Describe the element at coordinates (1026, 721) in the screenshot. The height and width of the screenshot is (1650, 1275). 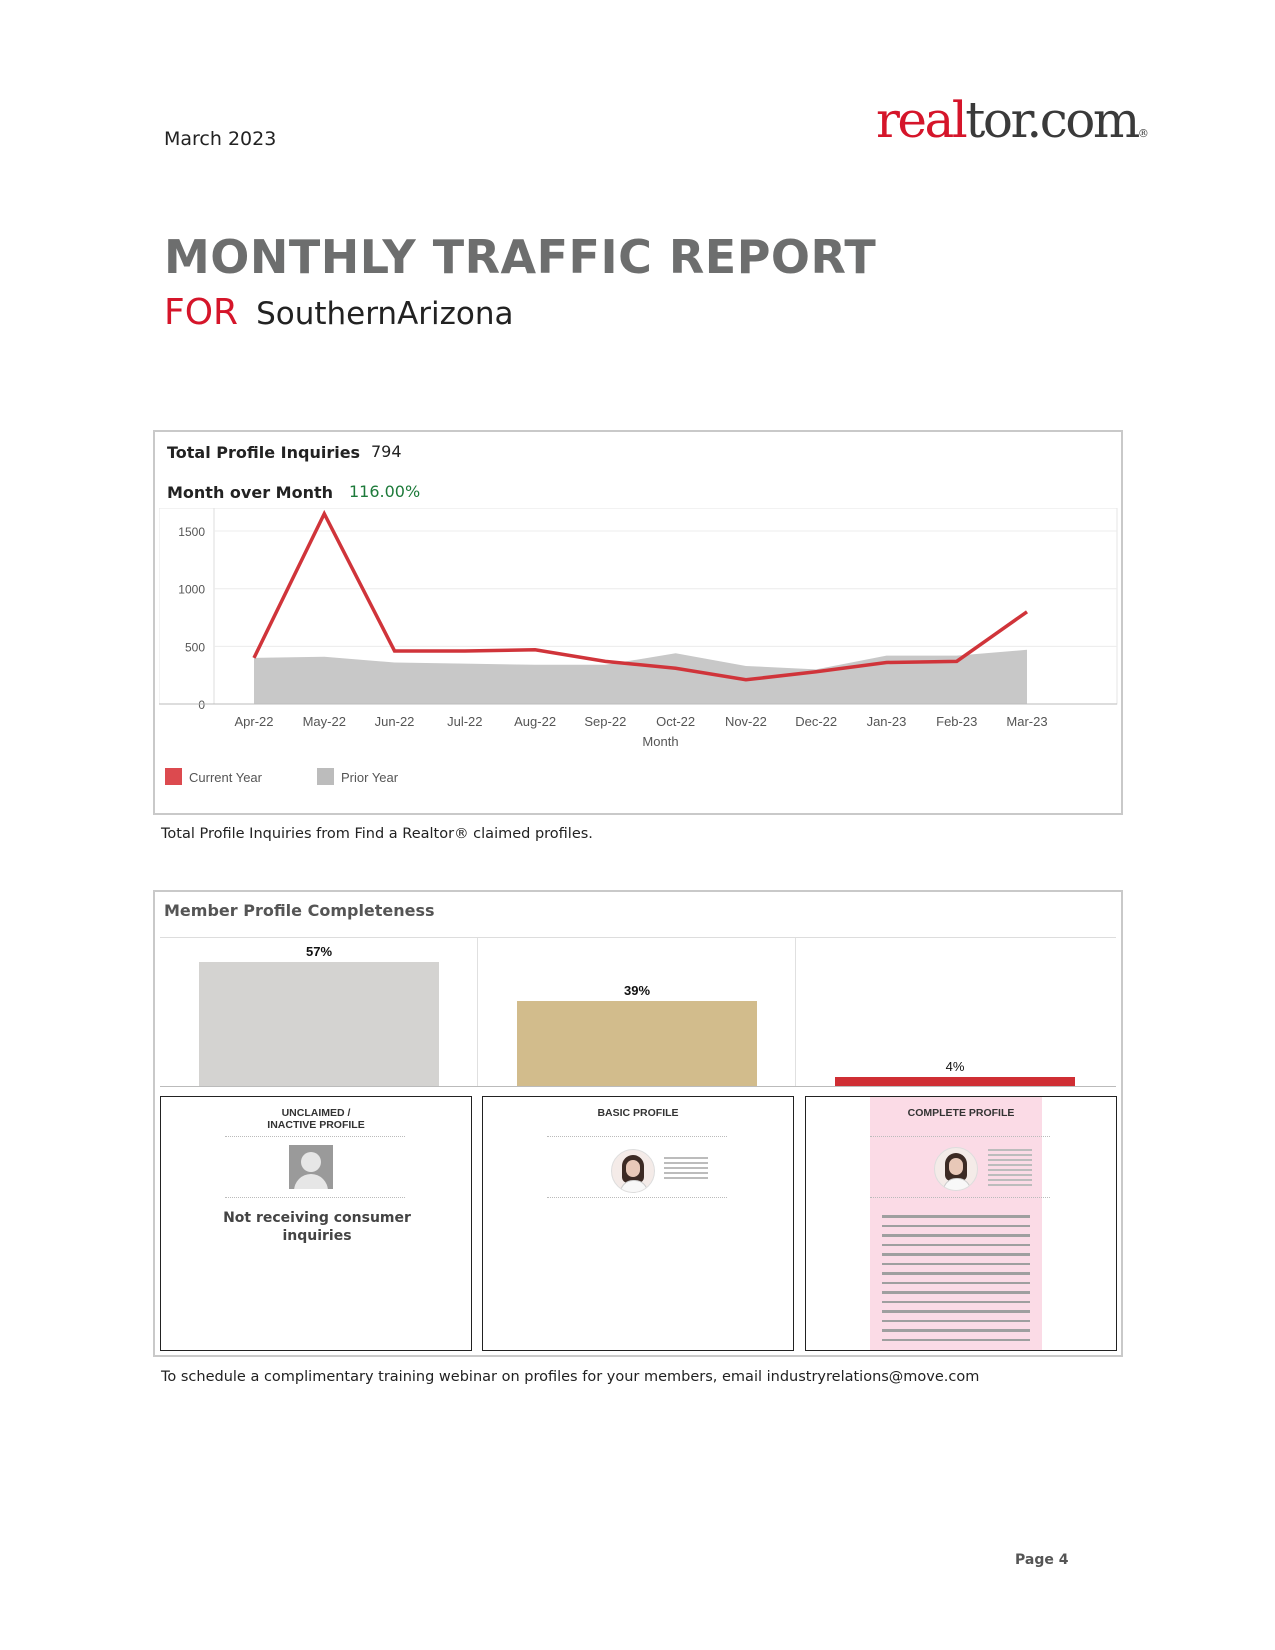
I see `x-tick-label: Mar-23` at that location.